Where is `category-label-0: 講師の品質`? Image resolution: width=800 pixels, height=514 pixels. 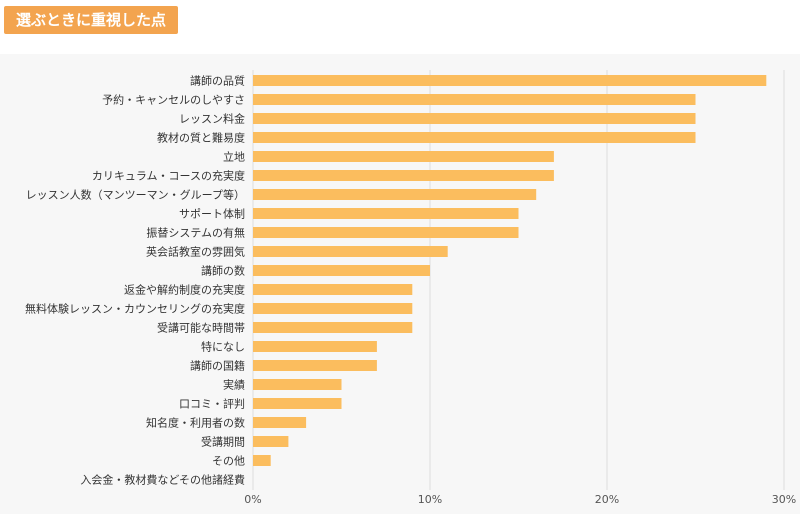 category-label-0: 講師の品質 is located at coordinates (217, 81).